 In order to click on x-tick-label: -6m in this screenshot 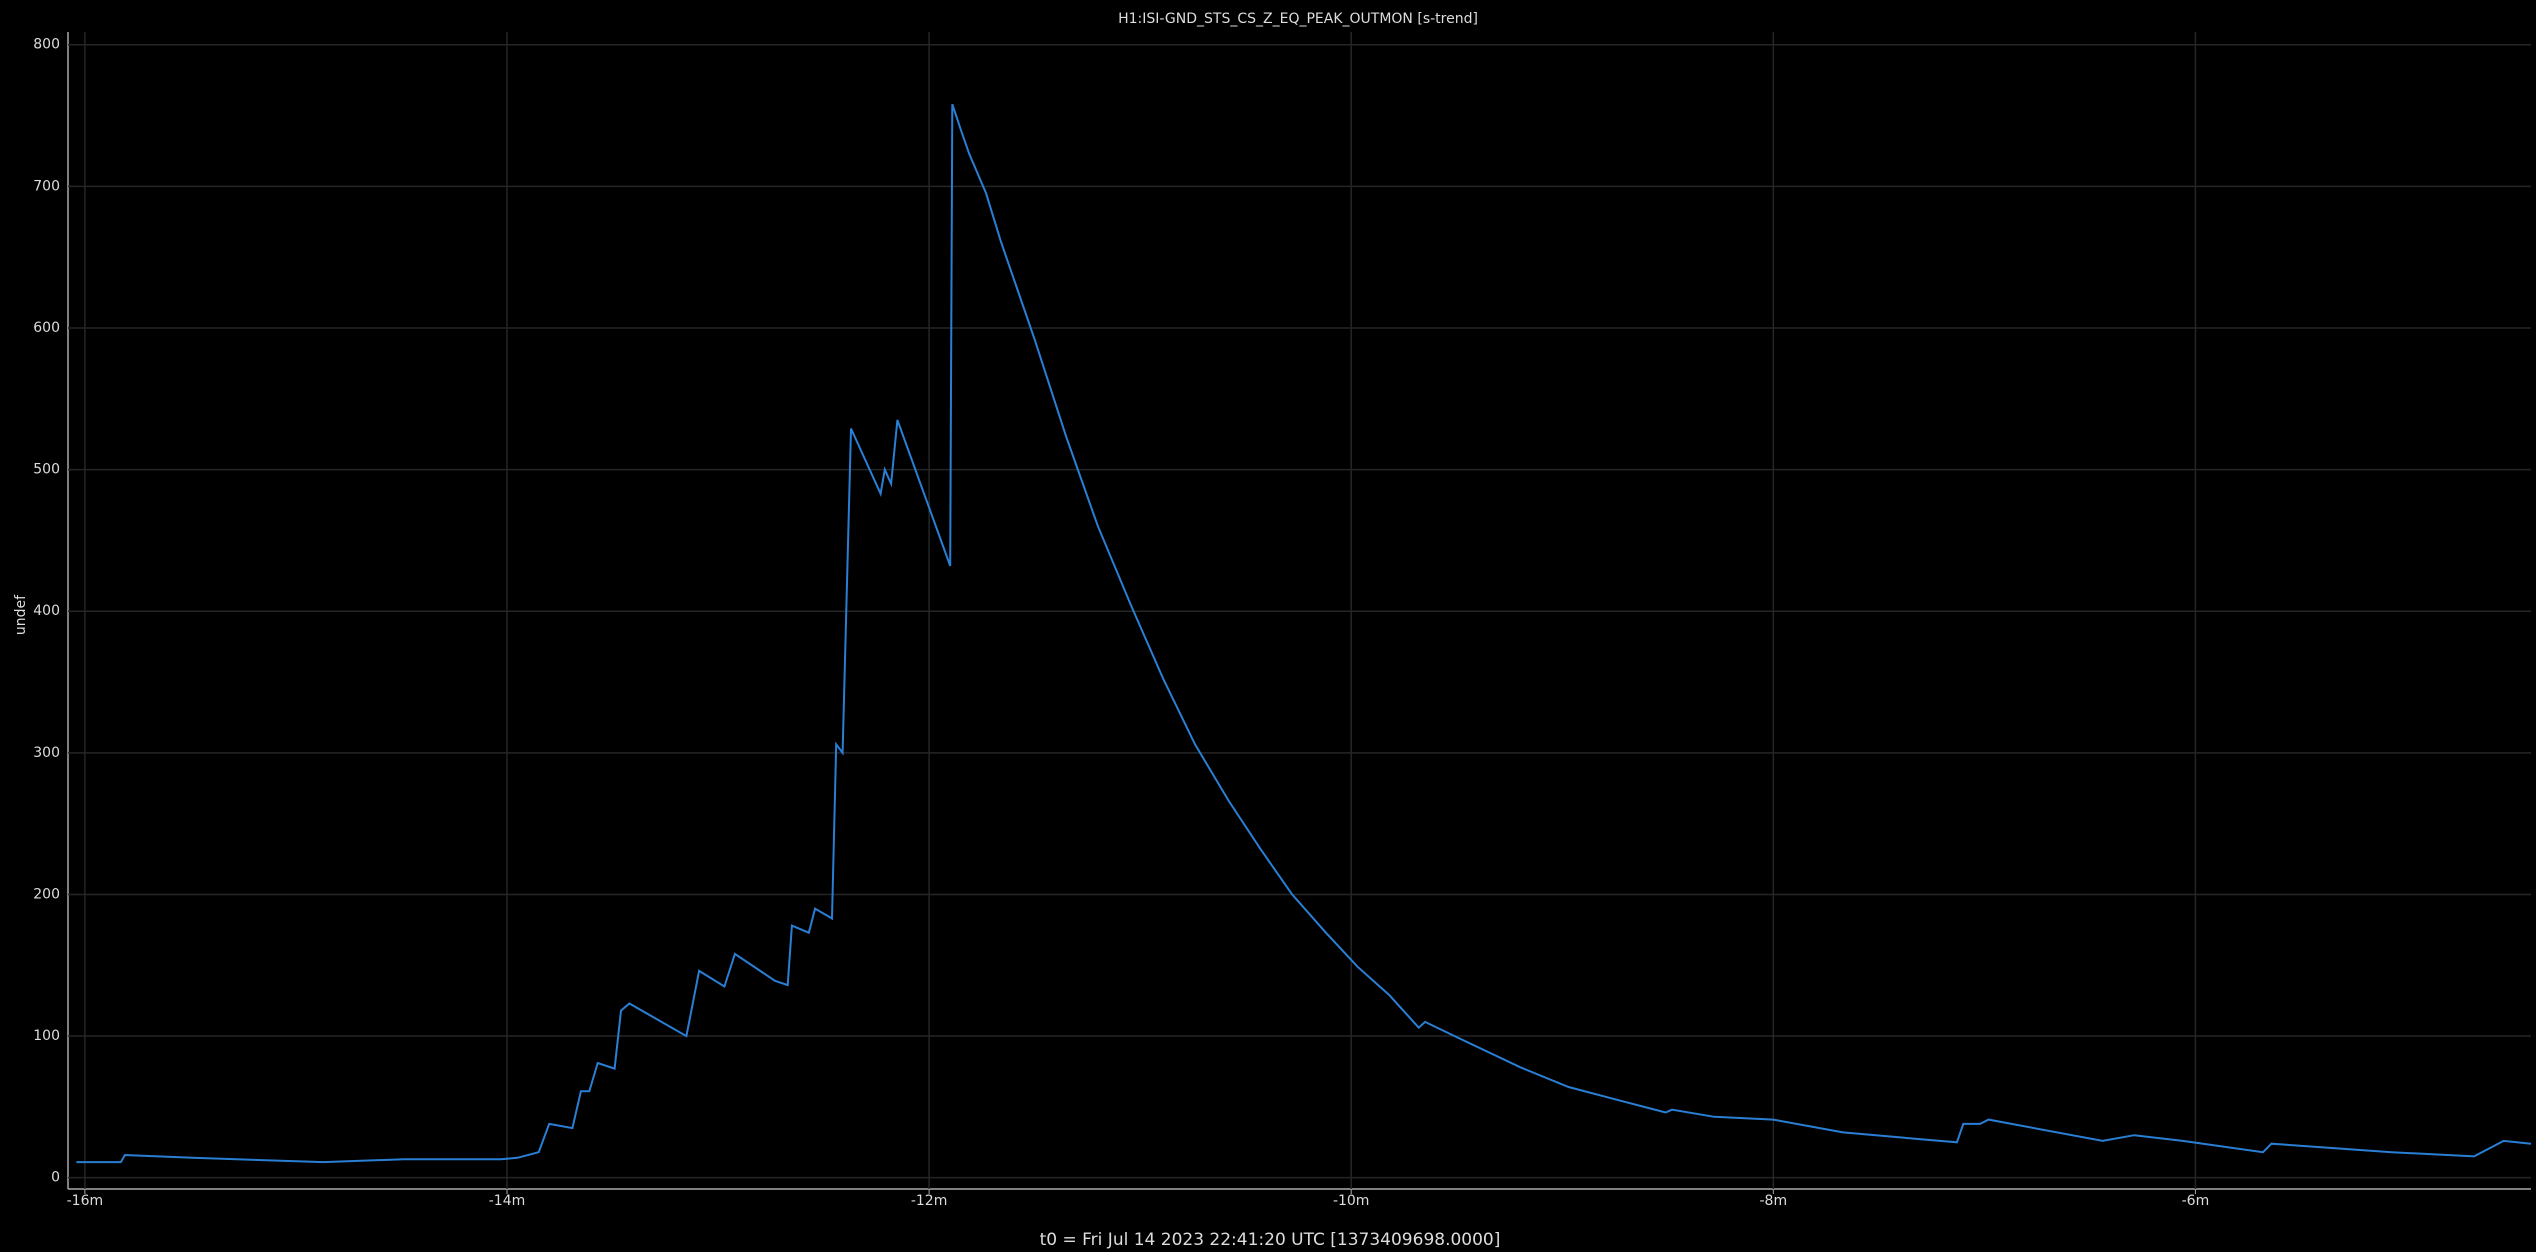, I will do `click(2196, 1201)`.